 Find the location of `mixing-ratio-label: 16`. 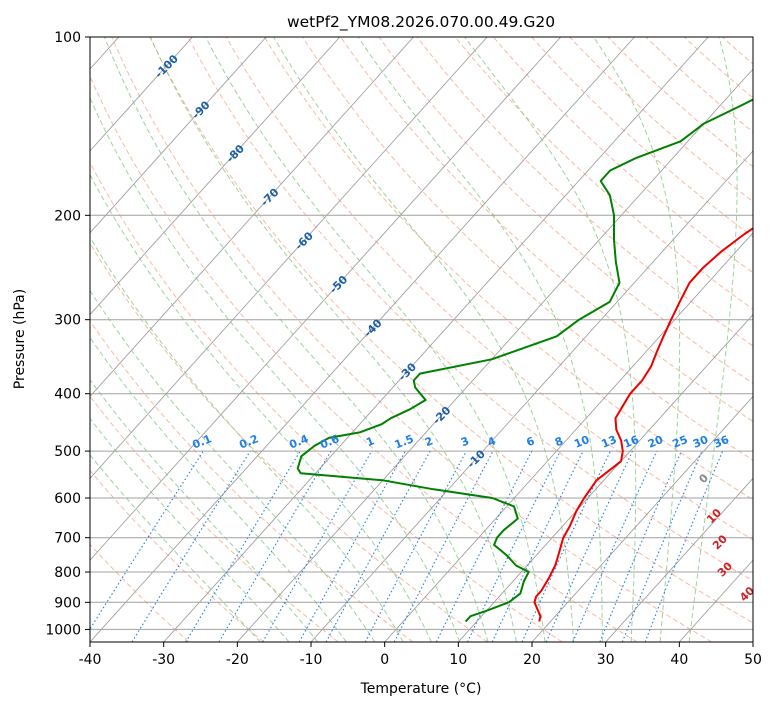

mixing-ratio-label: 16 is located at coordinates (631, 442).